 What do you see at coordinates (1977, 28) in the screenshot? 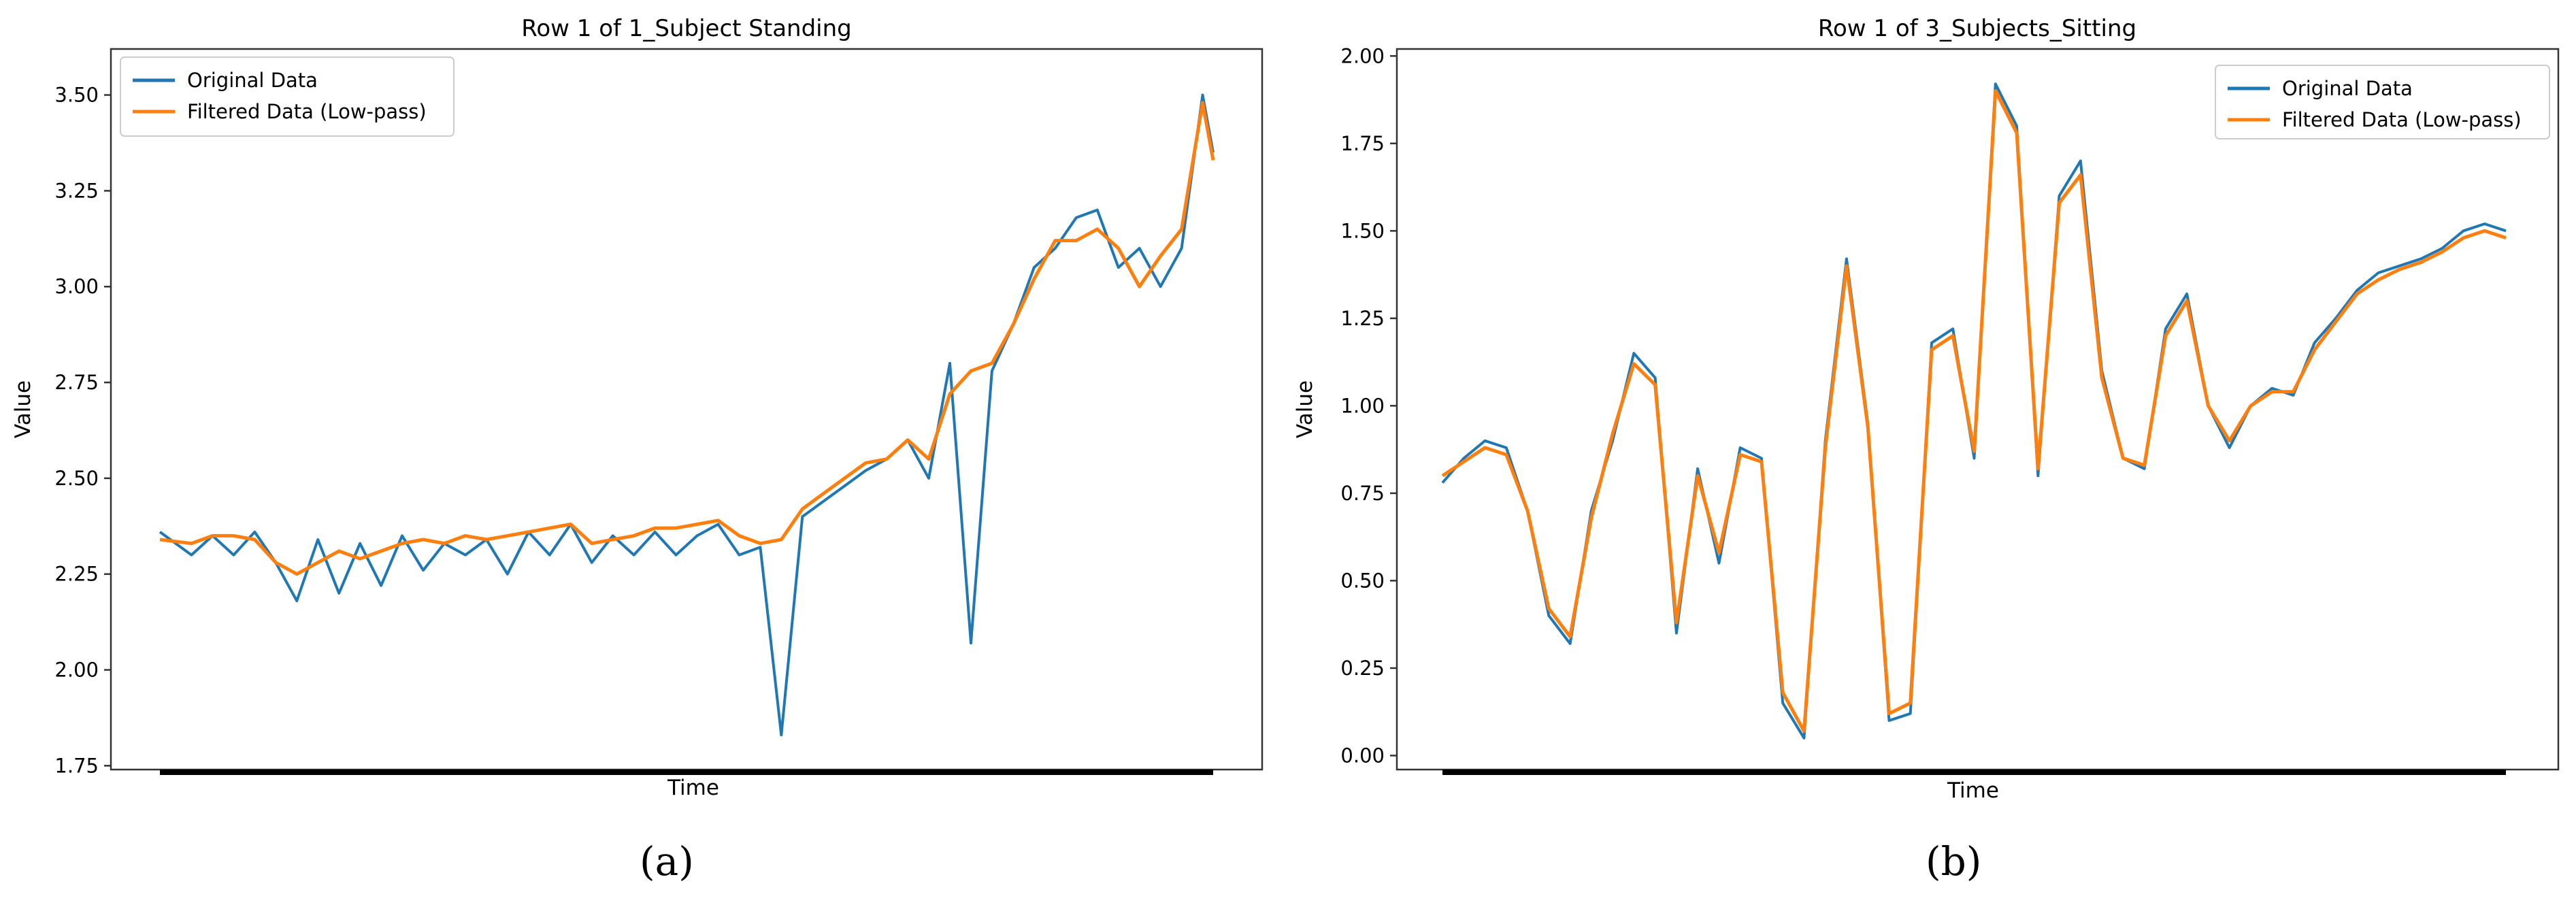
I see `chart-title: Row 1 of 3_Subjects_Sitting` at bounding box center [1977, 28].